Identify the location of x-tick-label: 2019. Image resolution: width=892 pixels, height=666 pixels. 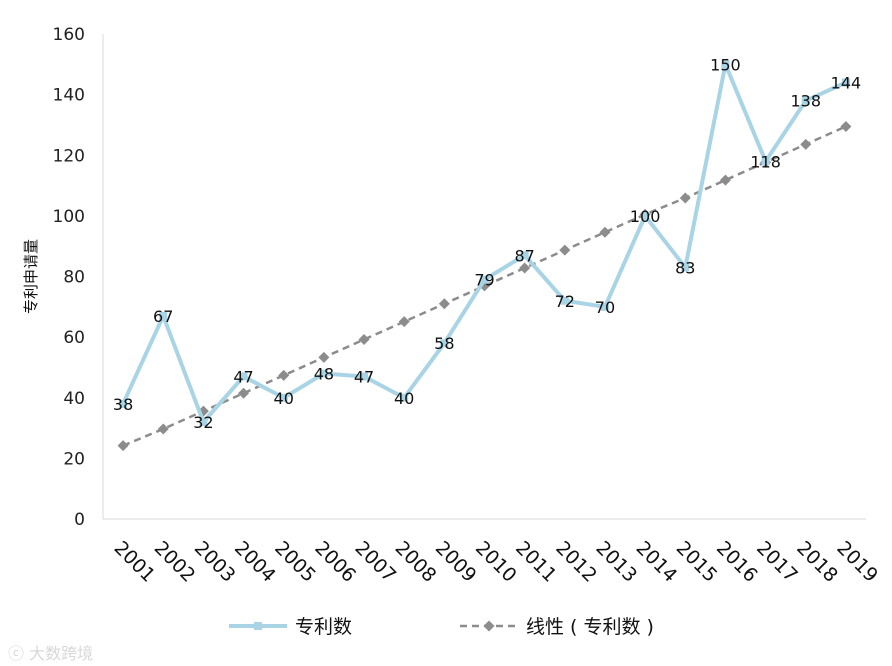
(857, 562).